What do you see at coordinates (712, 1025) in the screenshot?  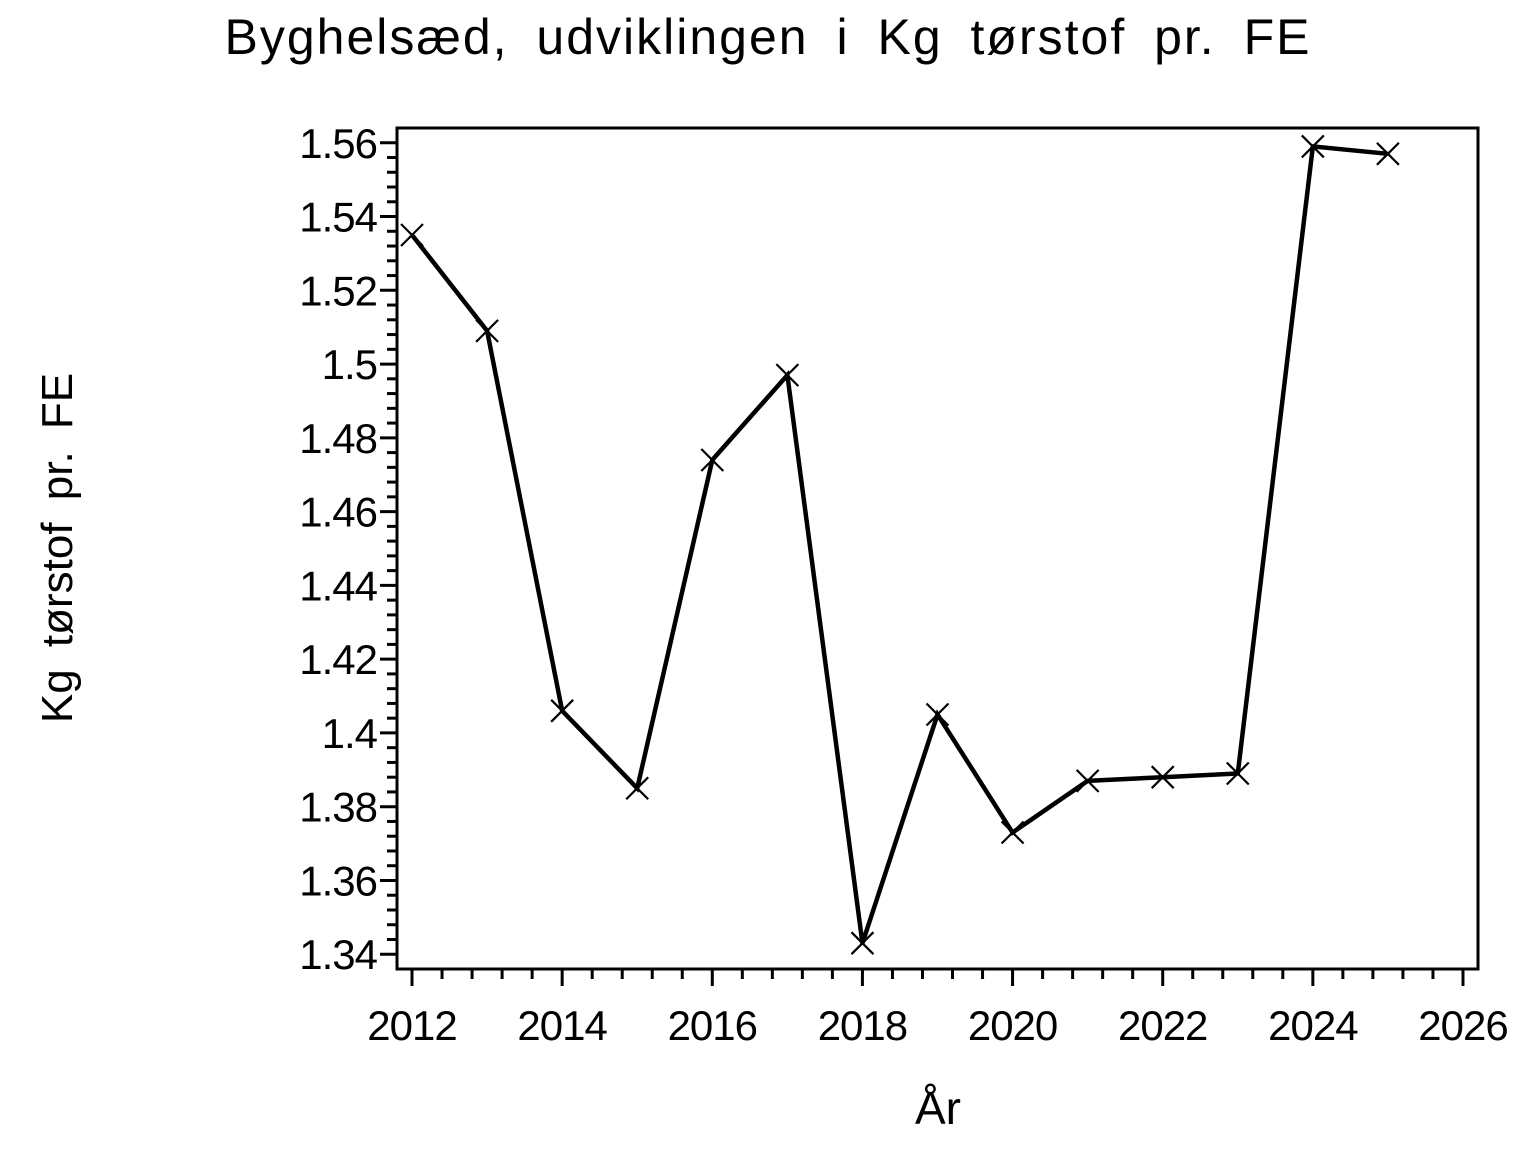 I see `x-tick-label: 2016` at bounding box center [712, 1025].